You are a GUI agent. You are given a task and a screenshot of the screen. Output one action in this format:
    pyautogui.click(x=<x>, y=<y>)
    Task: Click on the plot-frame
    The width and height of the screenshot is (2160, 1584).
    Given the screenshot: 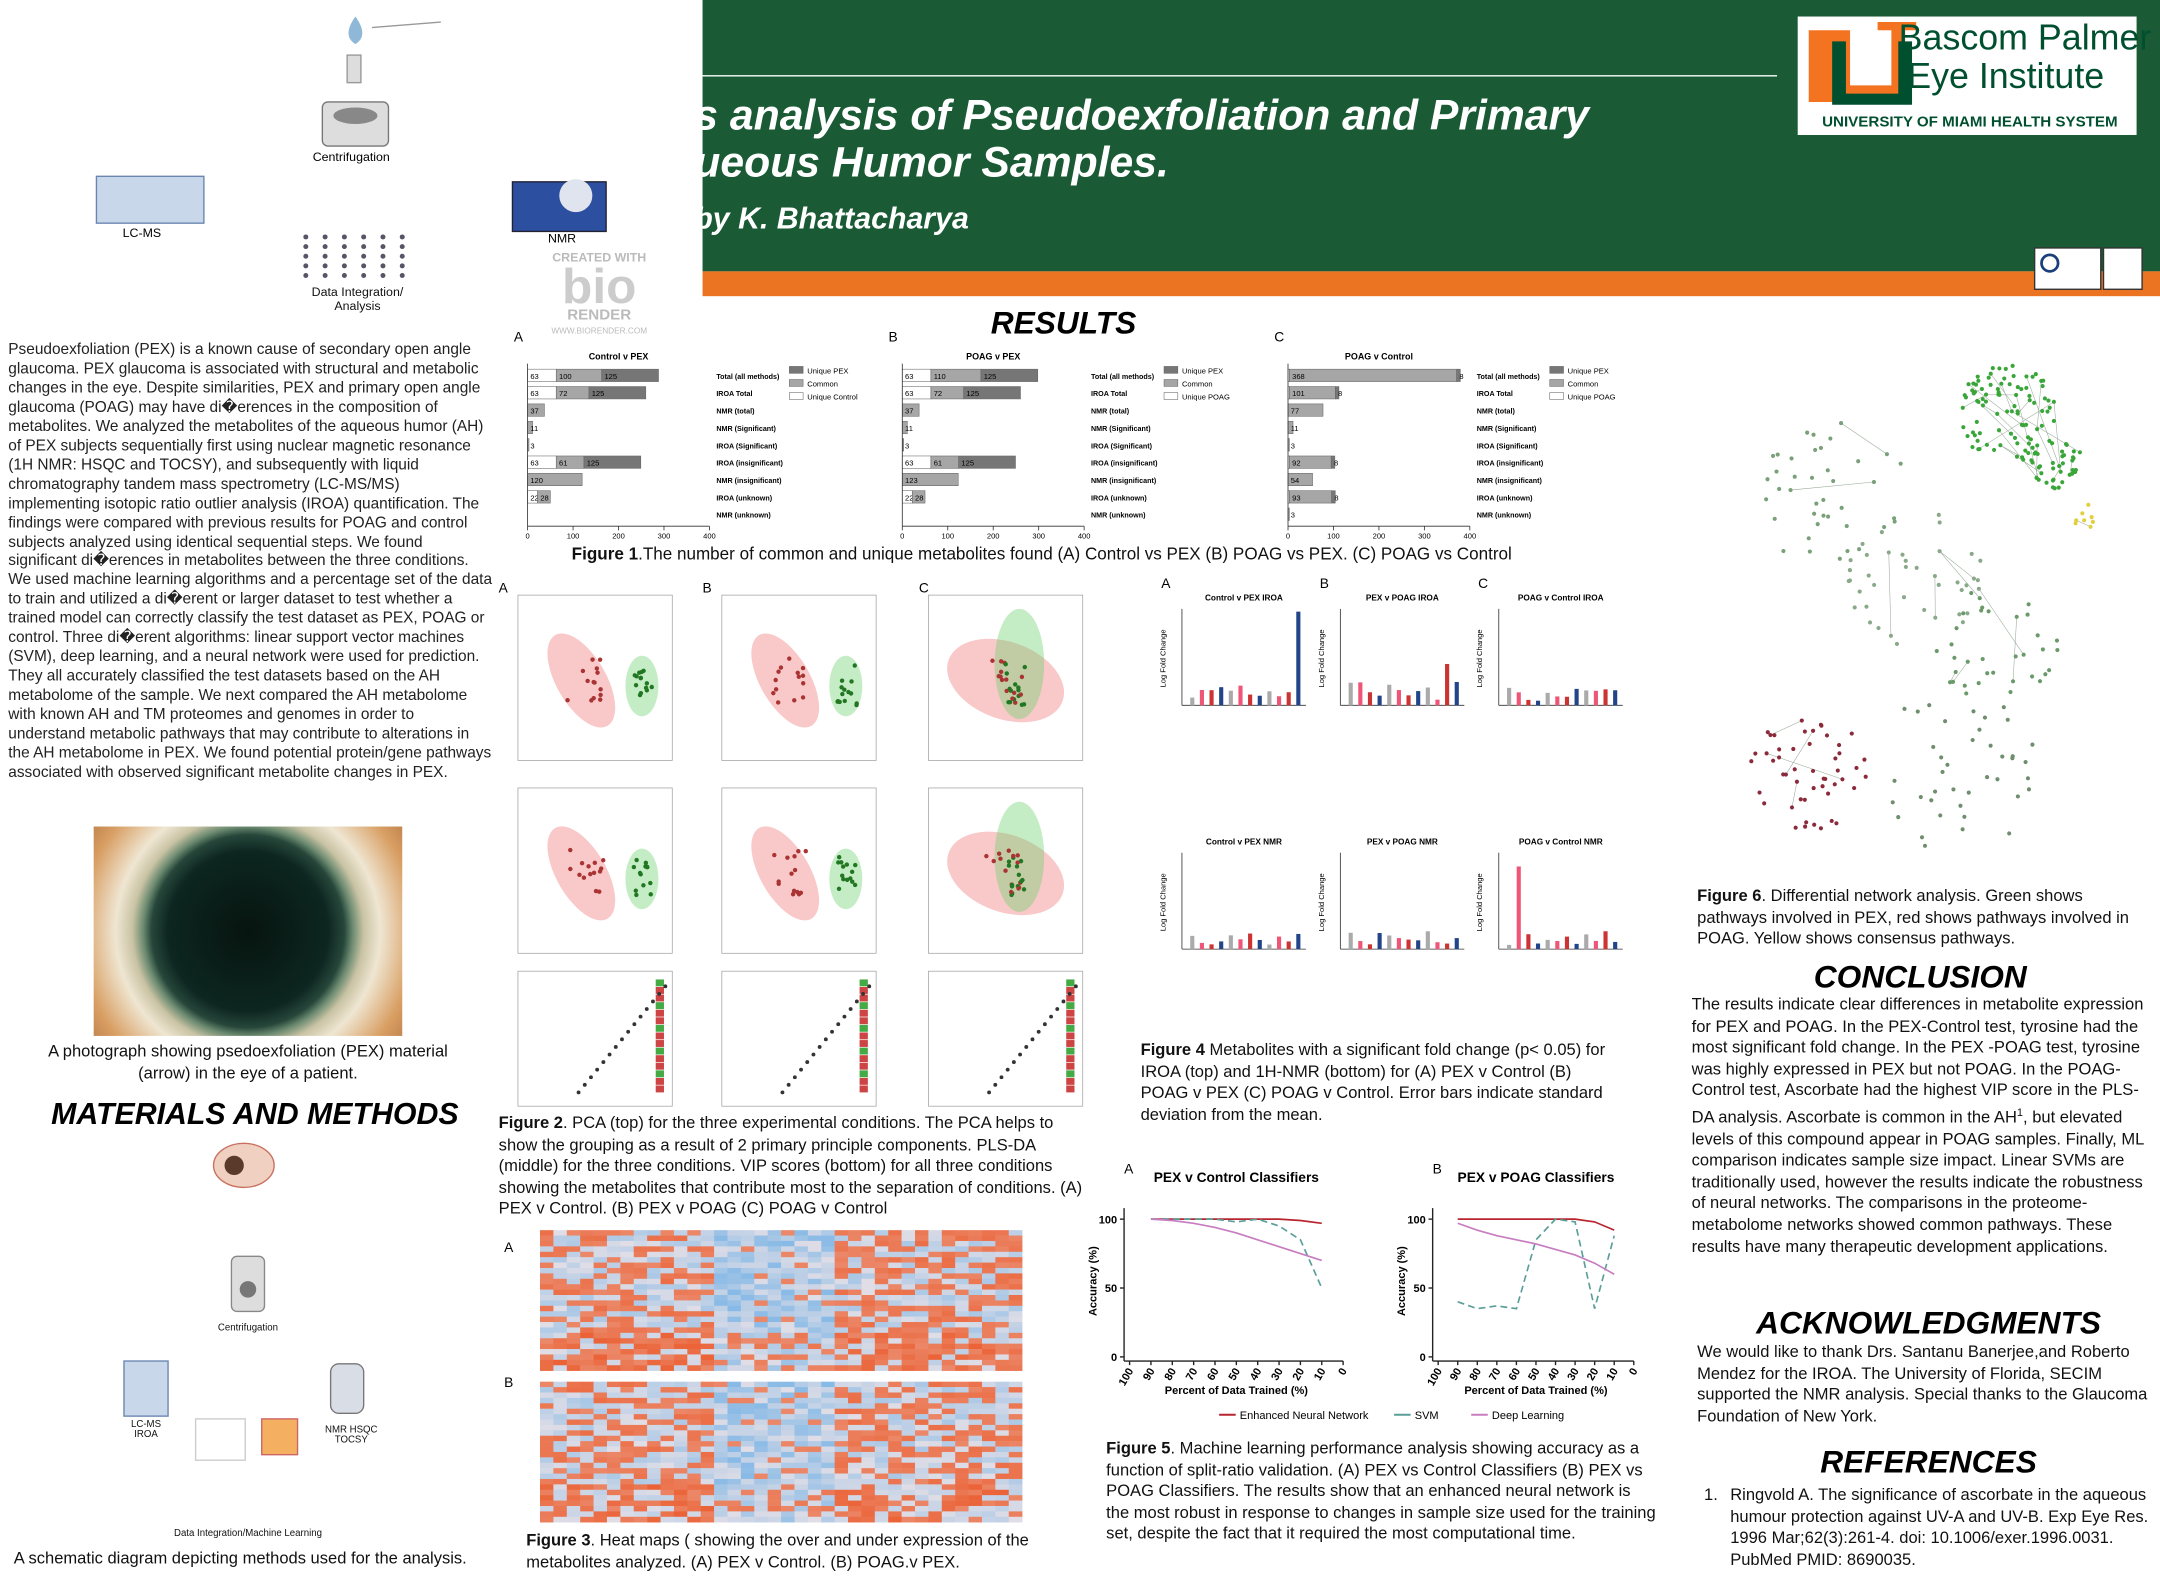 What is the action you would take?
    pyautogui.click(x=799, y=1038)
    